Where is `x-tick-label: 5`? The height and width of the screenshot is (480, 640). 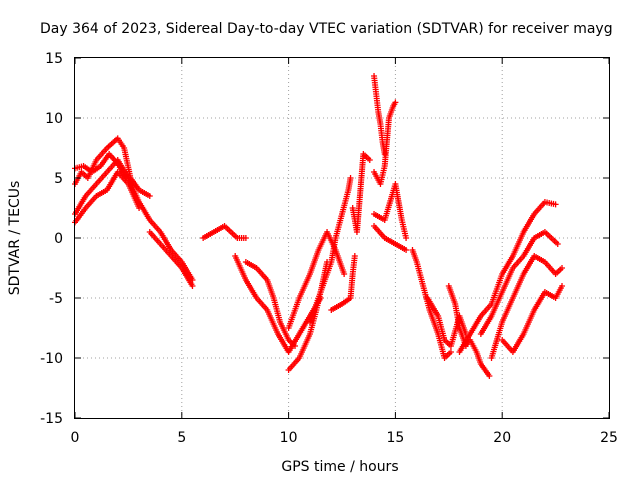 x-tick-label: 5 is located at coordinates (181, 438).